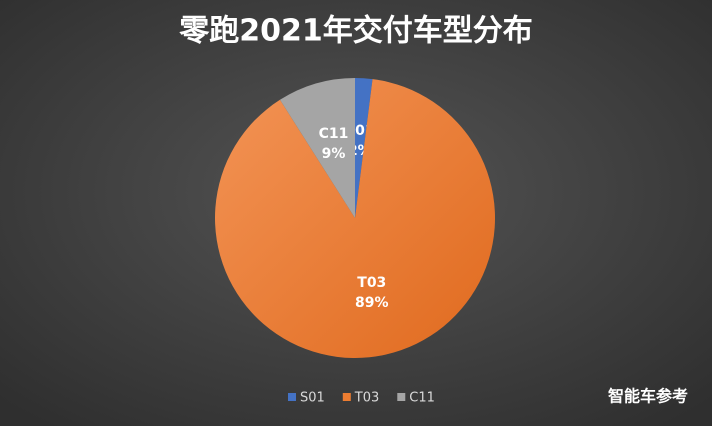 The width and height of the screenshot is (712, 426). I want to click on slice-category-label: C11, so click(334, 134).